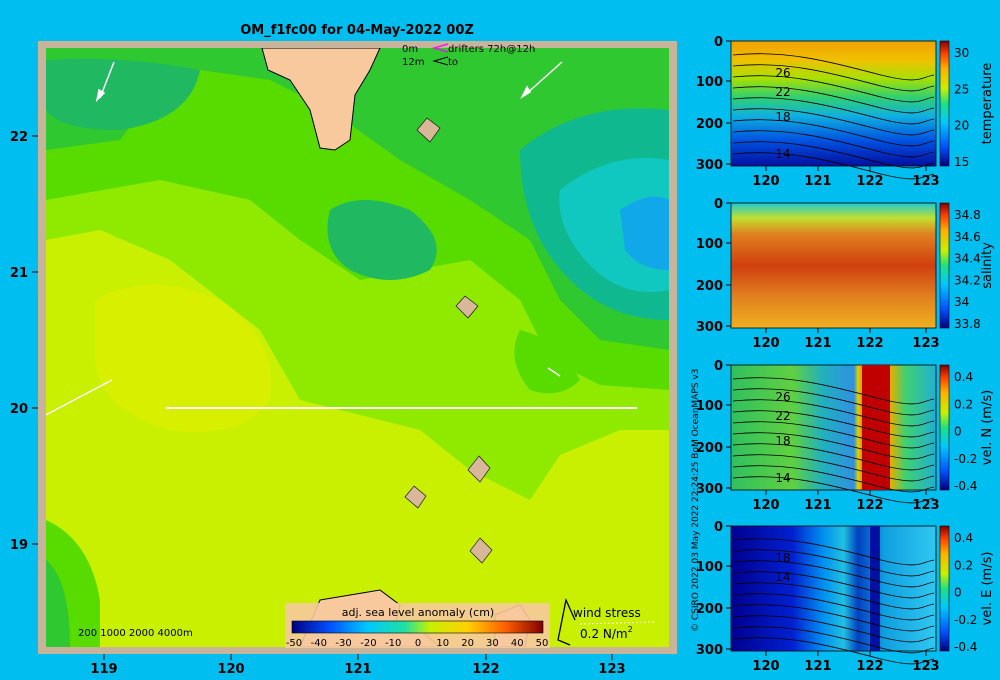  I want to click on colorbar-tick-label: 20, so click(467, 643).